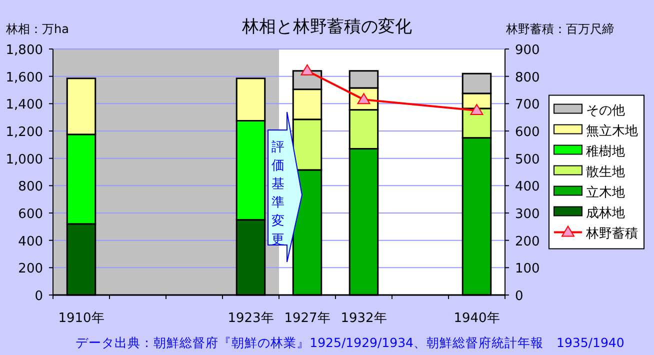 The height and width of the screenshot is (355, 654). What do you see at coordinates (527, 105) in the screenshot?
I see `y2-tick-label: 700` at bounding box center [527, 105].